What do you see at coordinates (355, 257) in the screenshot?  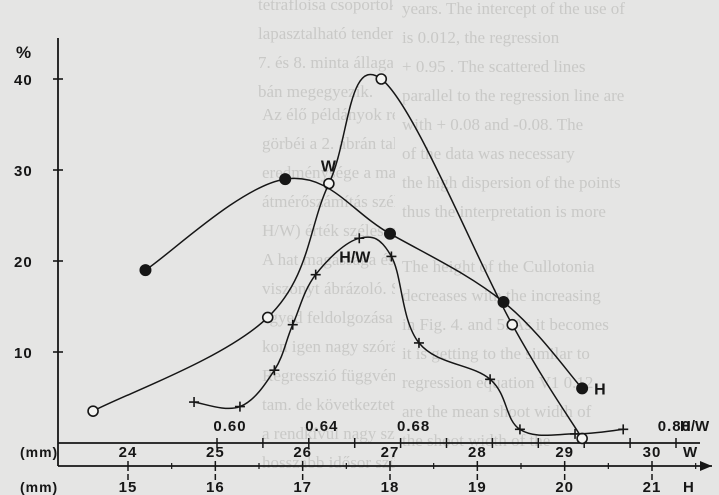 I see `series-label-hw: H/W` at bounding box center [355, 257].